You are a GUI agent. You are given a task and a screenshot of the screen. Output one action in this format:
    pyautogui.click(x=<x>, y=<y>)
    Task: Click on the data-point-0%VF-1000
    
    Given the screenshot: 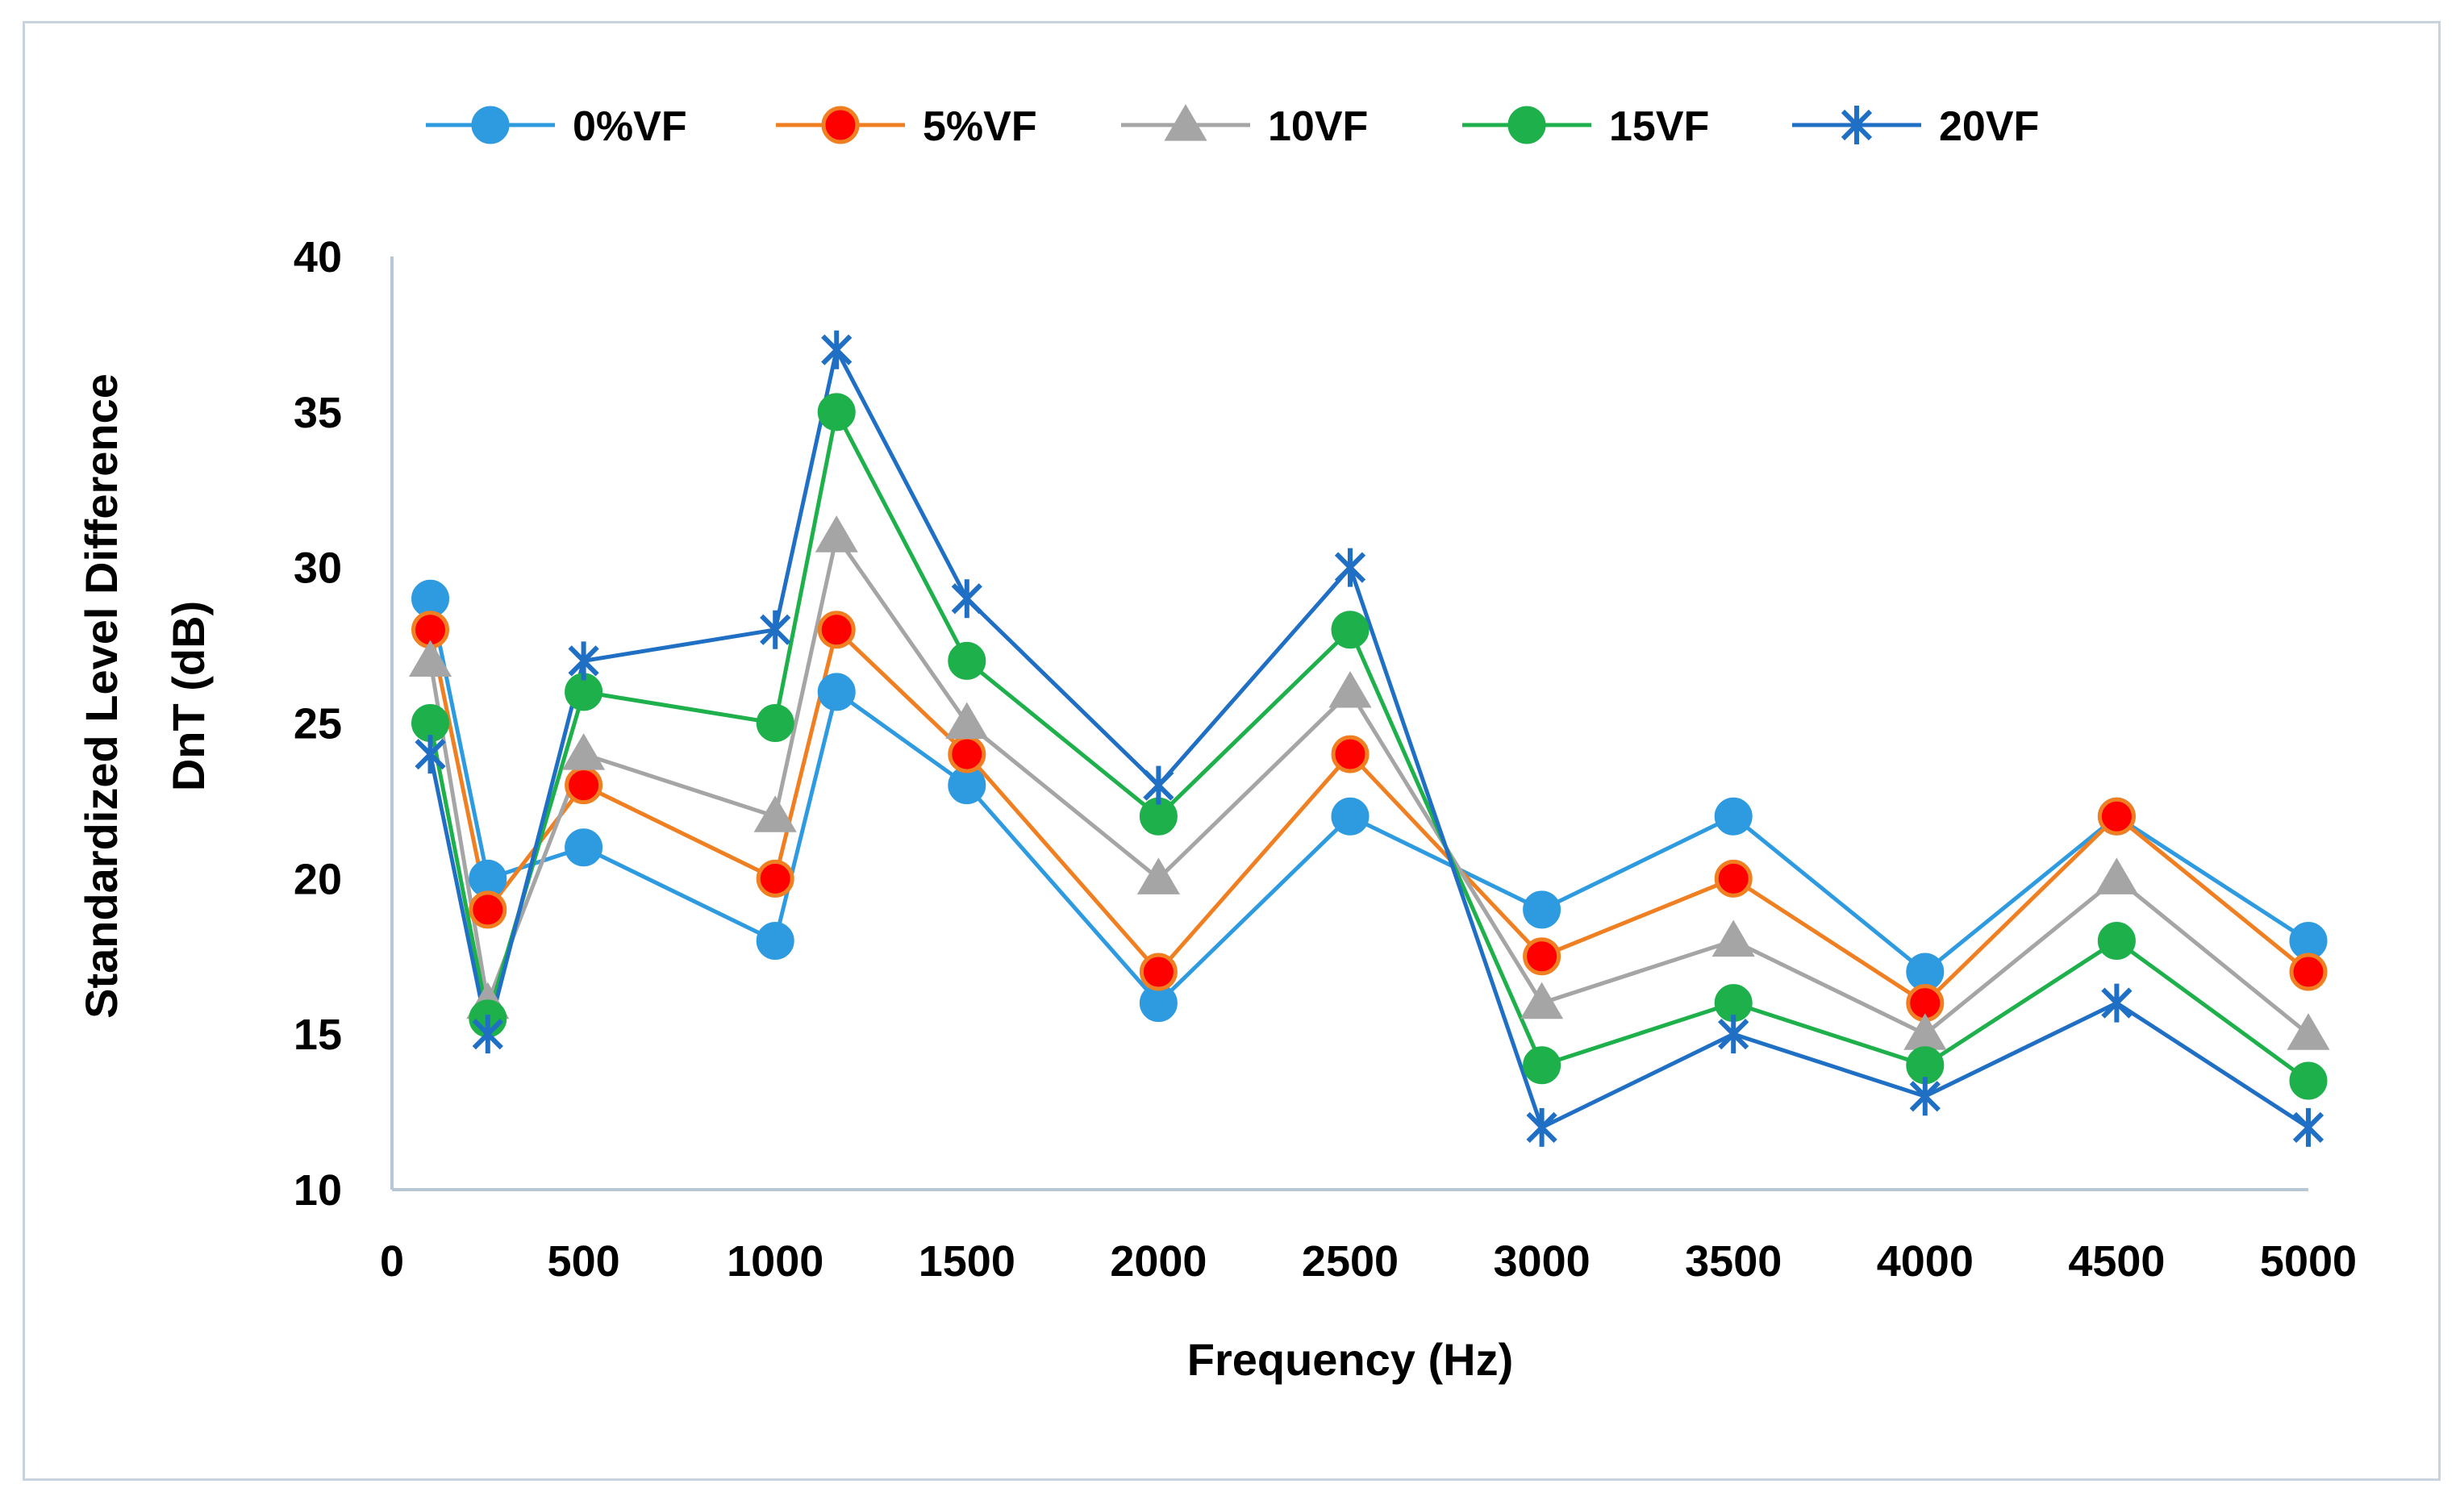 What is the action you would take?
    pyautogui.click(x=775, y=940)
    